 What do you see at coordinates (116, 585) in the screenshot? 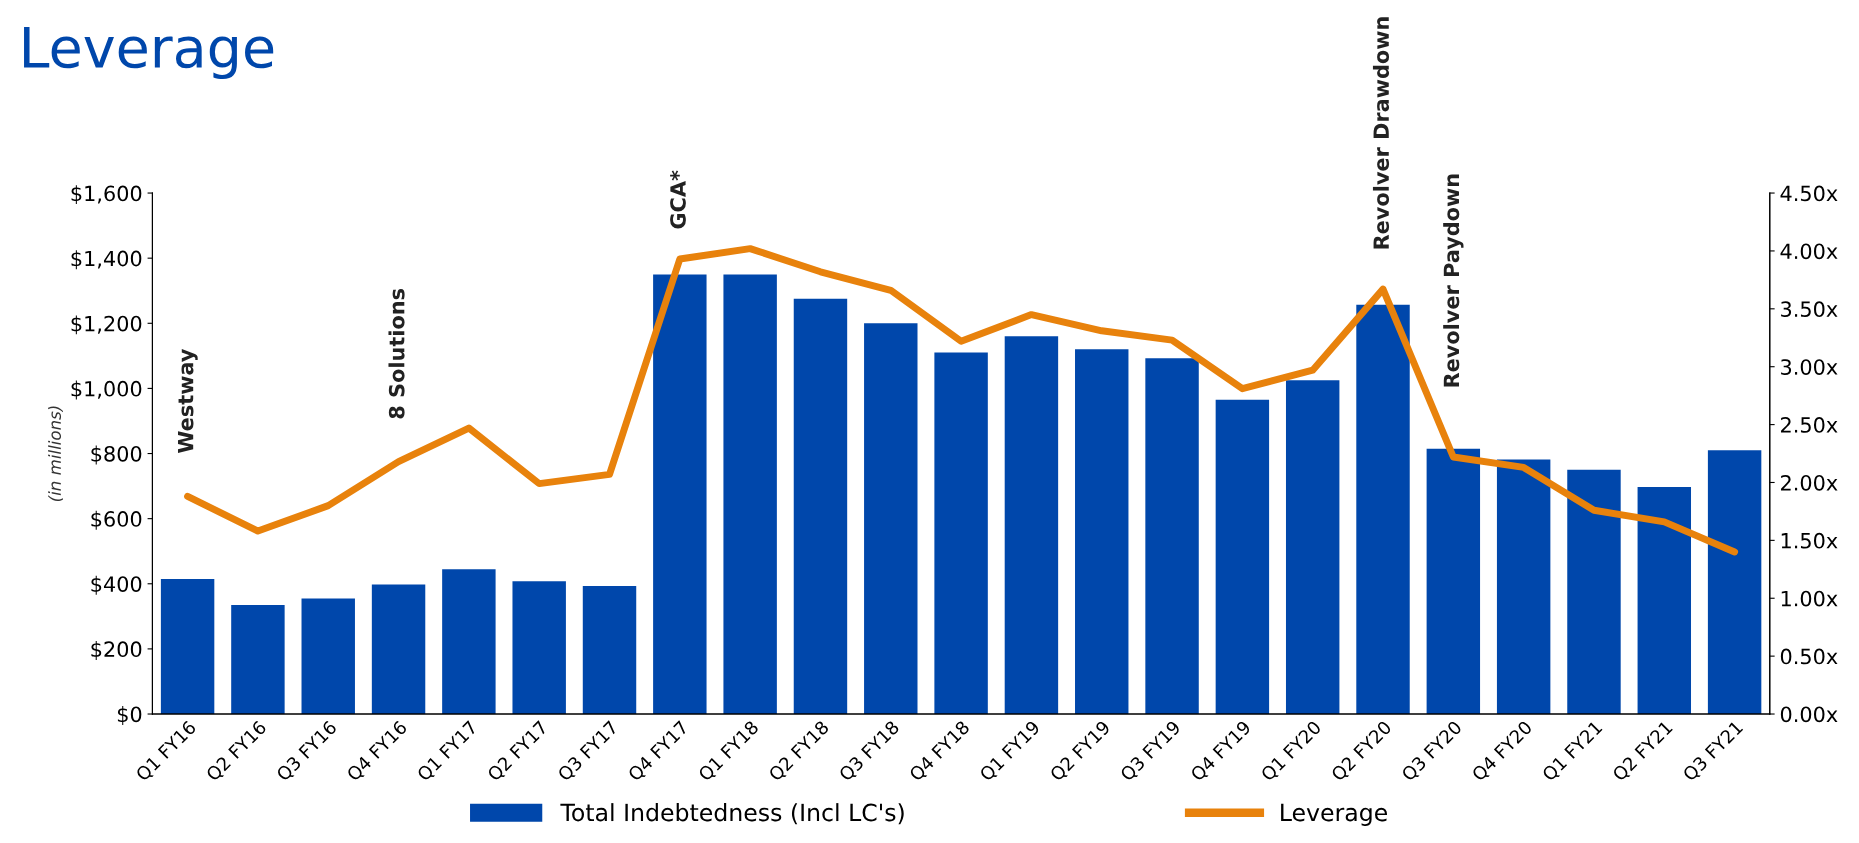
I see `y-tick-label: $400` at bounding box center [116, 585].